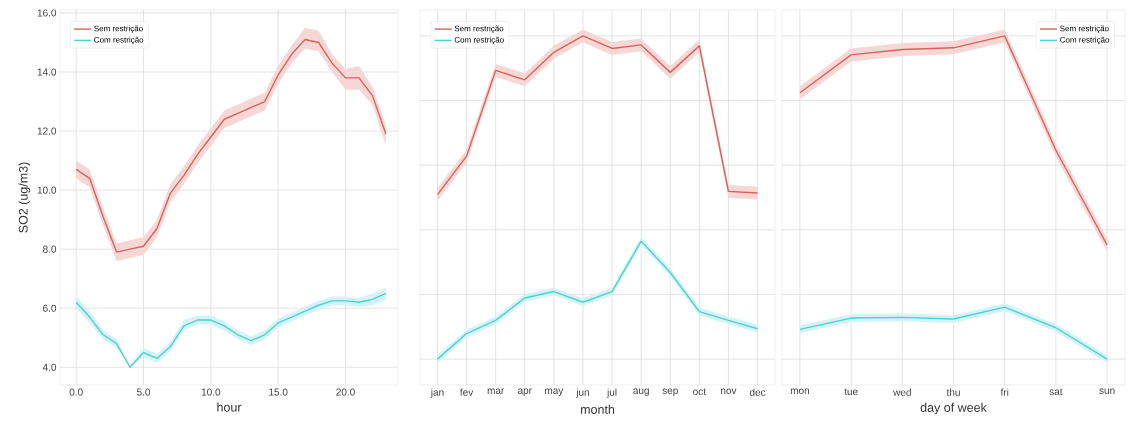 This screenshot has height=430, width=1134. I want to click on x-tick-label: apr, so click(524, 392).